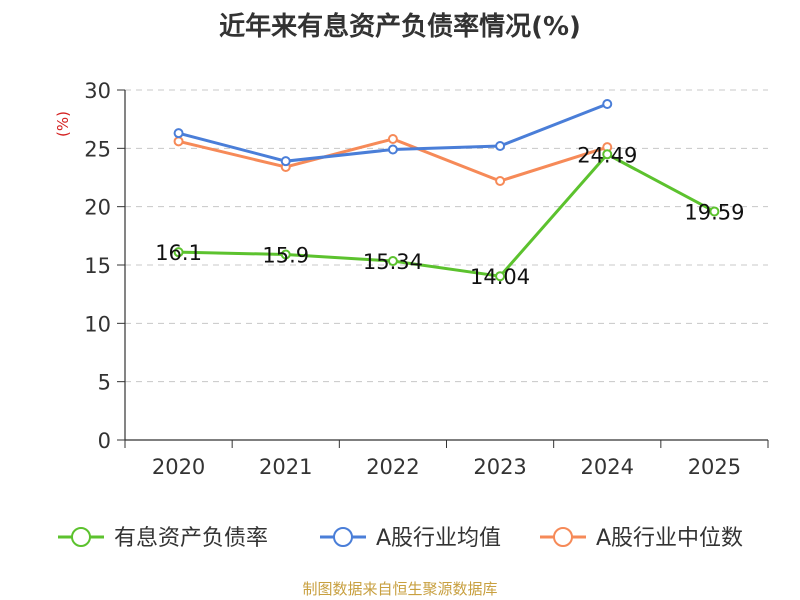 Image resolution: width=800 pixels, height=600 pixels. Describe the element at coordinates (447, 215) in the screenshot. I see `series-line` at that location.